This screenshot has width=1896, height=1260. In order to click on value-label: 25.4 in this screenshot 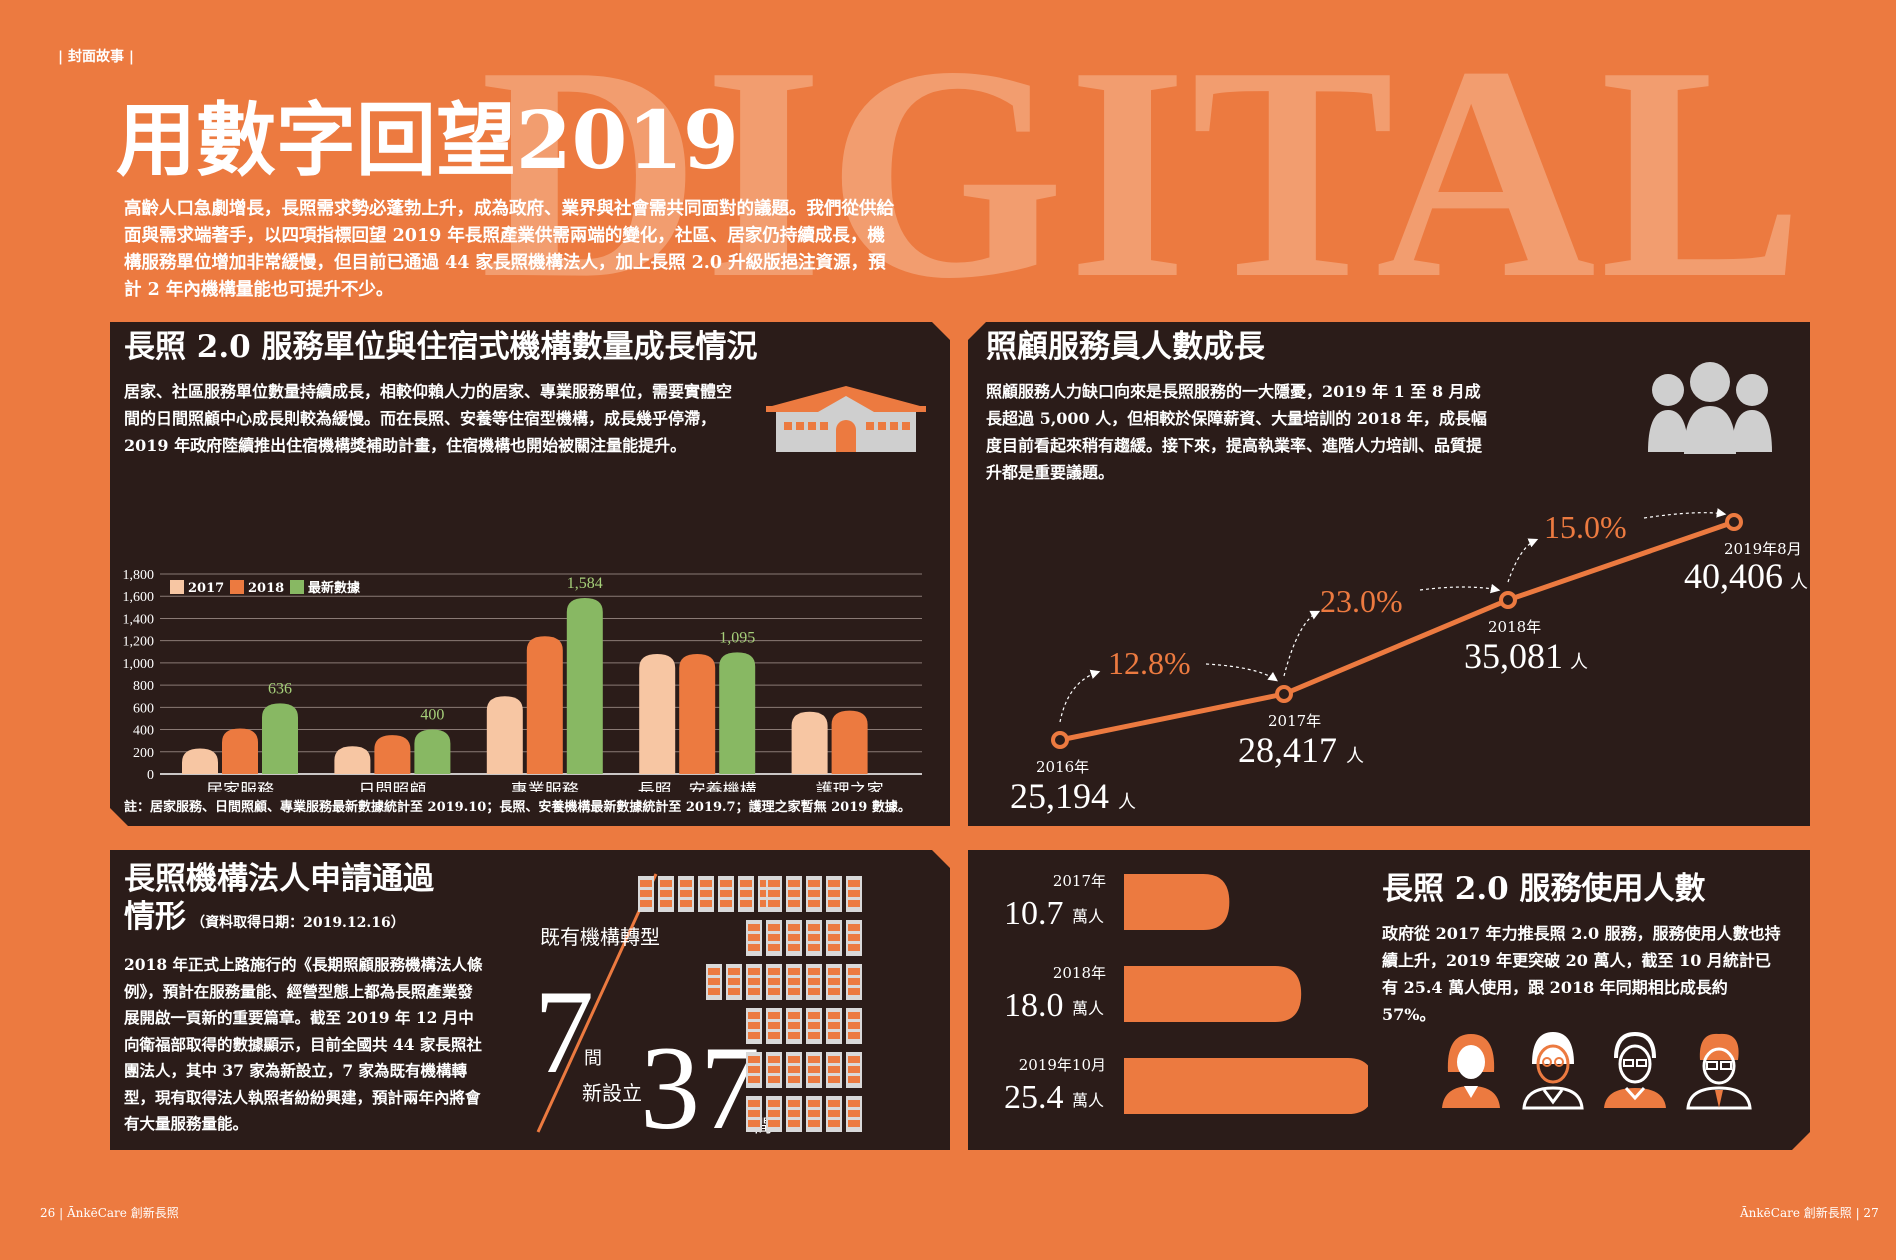, I will do `click(1034, 1097)`.